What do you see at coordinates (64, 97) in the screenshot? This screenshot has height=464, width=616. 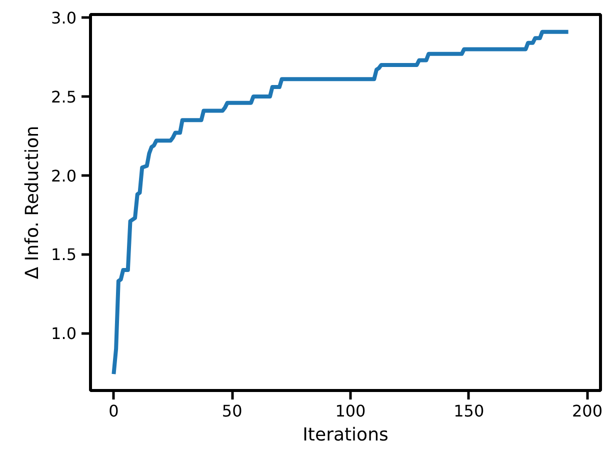 I see `y-tick-label: 2.5` at bounding box center [64, 97].